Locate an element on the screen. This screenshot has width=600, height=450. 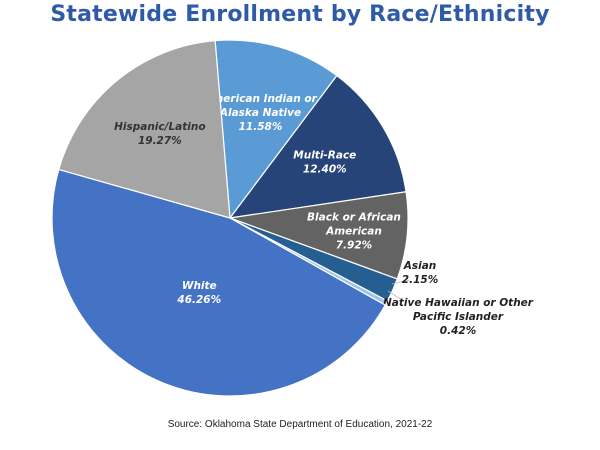
slice-label-5: White 46.26% is located at coordinates (198, 293).